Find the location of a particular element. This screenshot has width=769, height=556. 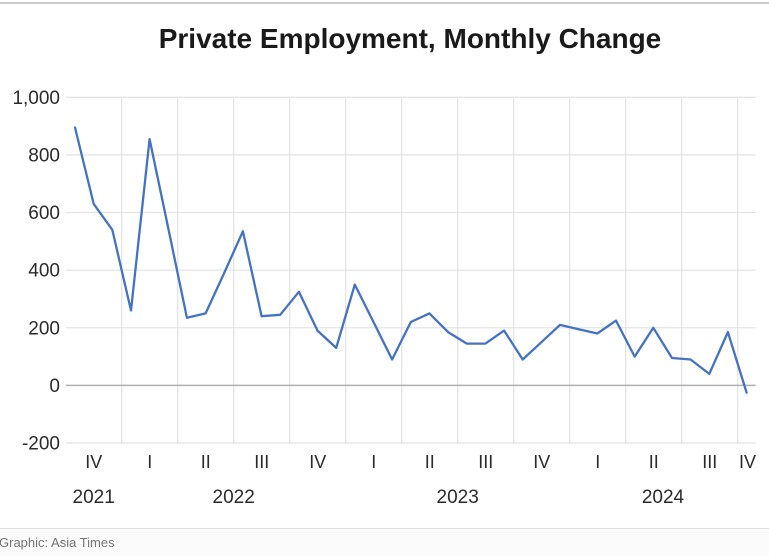

year-label: 2024 is located at coordinates (663, 497).